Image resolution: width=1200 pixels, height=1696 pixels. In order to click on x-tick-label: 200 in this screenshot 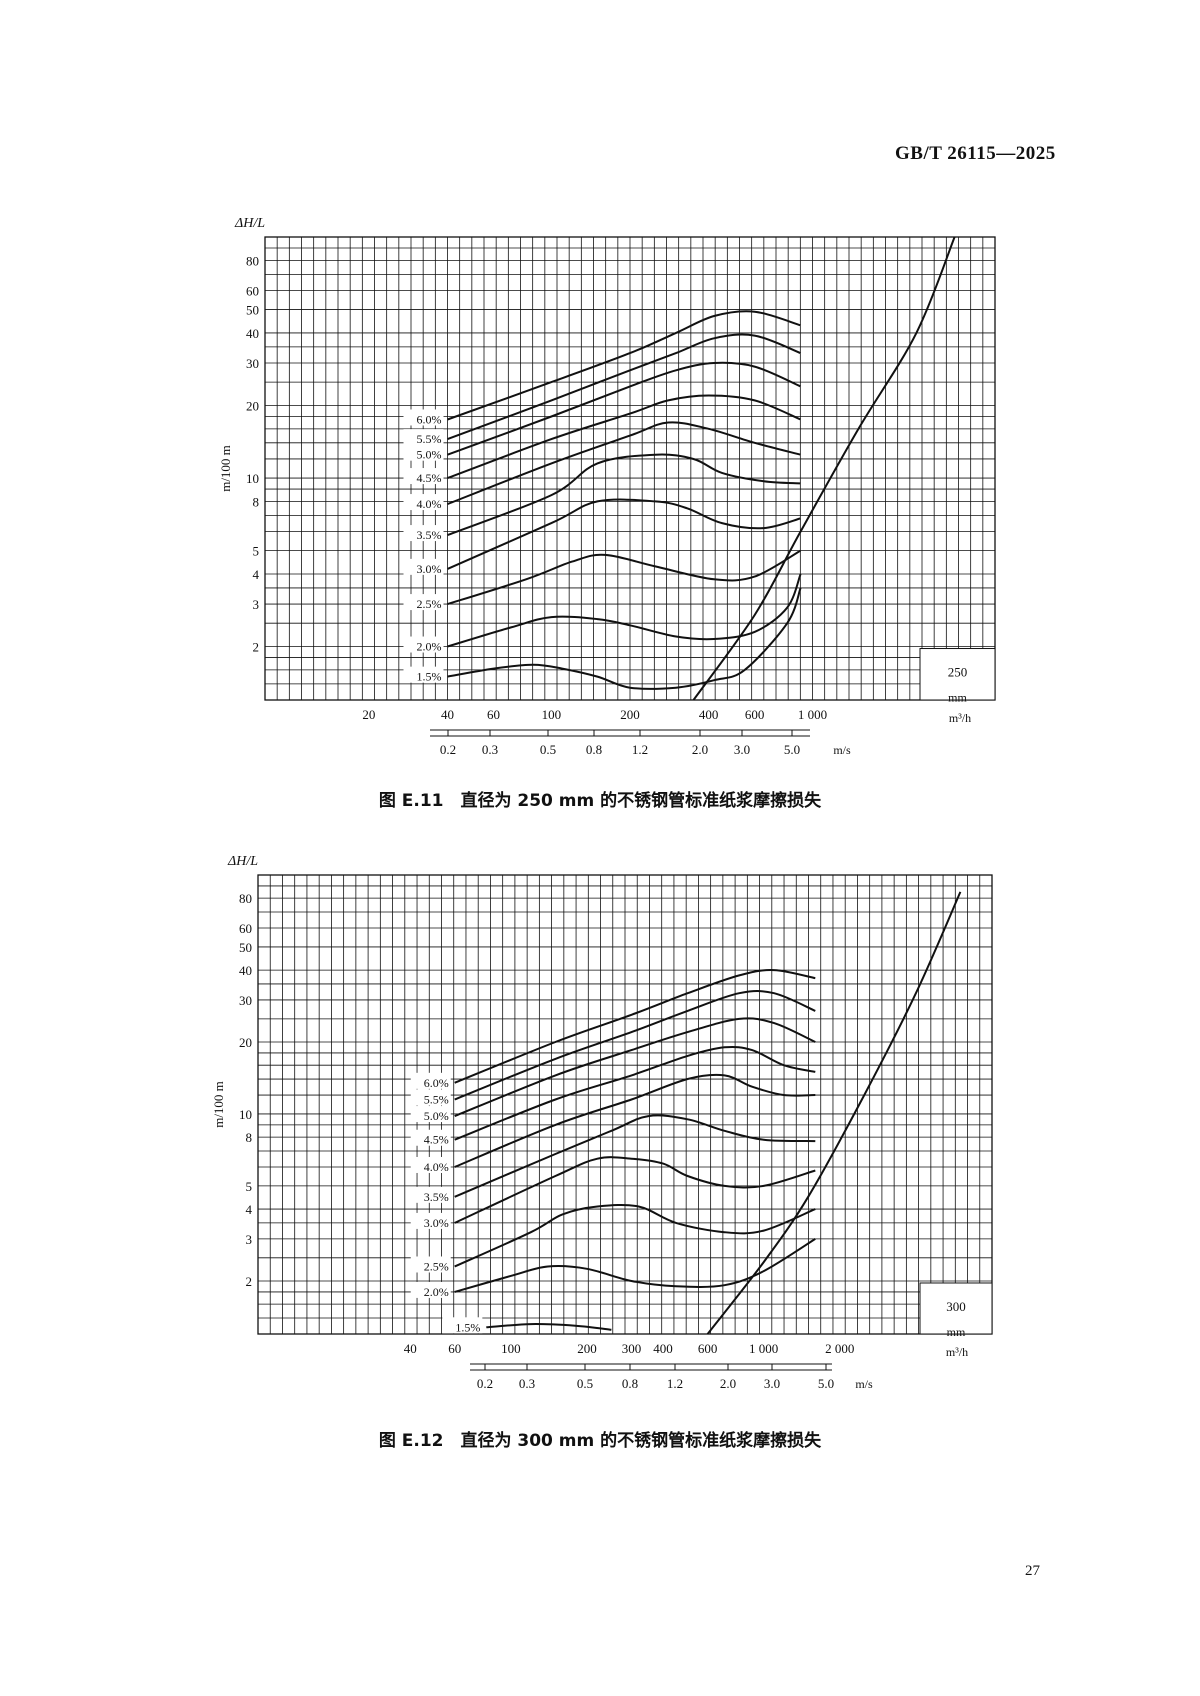, I will do `click(587, 1348)`.